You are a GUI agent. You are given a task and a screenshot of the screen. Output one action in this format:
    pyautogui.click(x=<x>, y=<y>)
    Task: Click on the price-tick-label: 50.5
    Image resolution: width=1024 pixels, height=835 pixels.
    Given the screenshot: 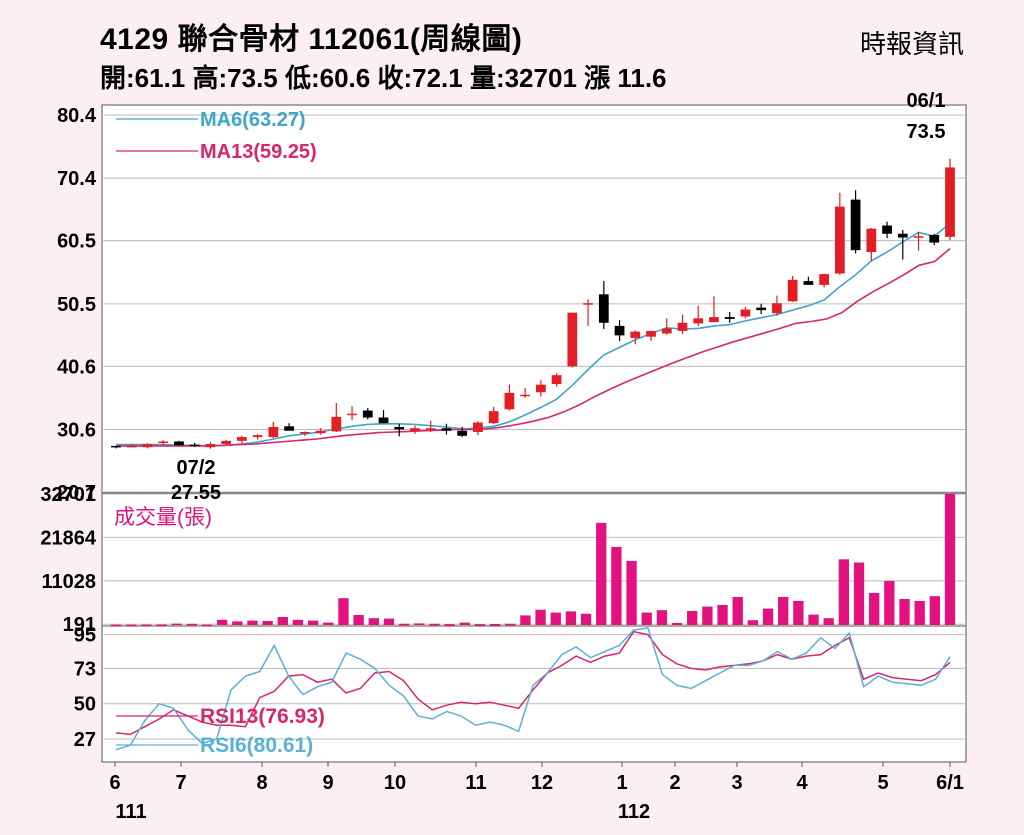 What is the action you would take?
    pyautogui.click(x=76, y=305)
    